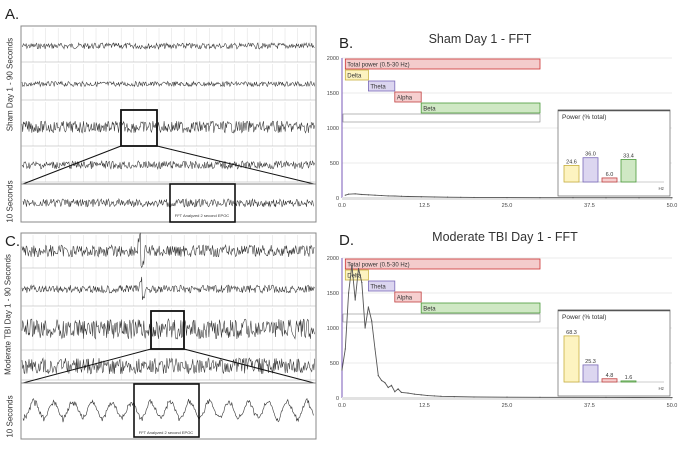  What do you see at coordinates (480, 39) in the screenshot?
I see `chart-b-title: Sham Day 1 - FFT` at bounding box center [480, 39].